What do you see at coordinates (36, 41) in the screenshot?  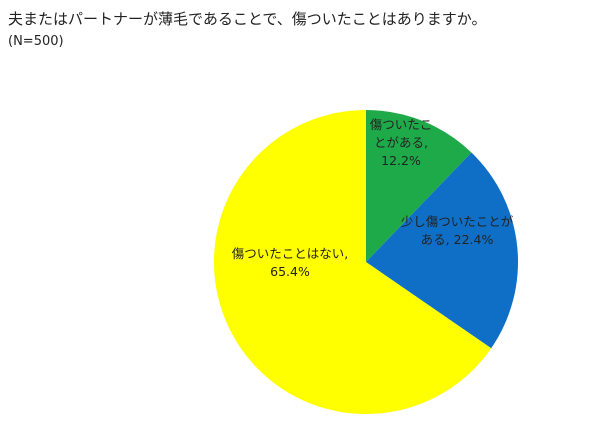 I see `chart-subtitle: (N=500)` at bounding box center [36, 41].